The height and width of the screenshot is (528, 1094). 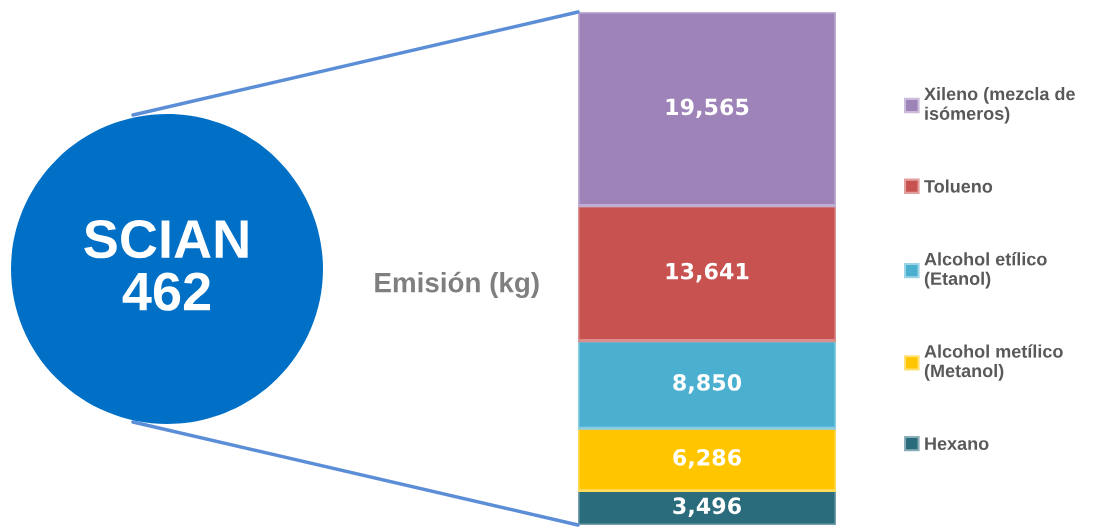 What do you see at coordinates (166, 265) in the screenshot?
I see `text: SCIAN 462` at bounding box center [166, 265].